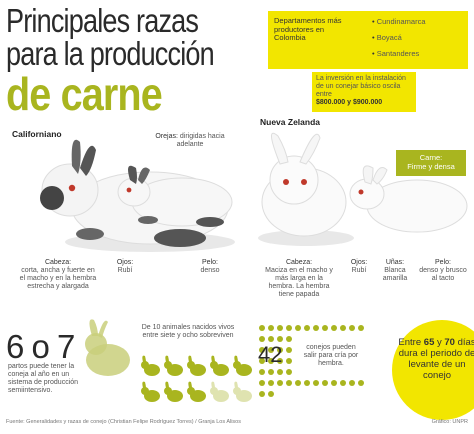 This screenshot has width=474, height=434. Describe the element at coordinates (443, 262) in the screenshot. I see `nz-pelo-label: Pelo:` at that location.